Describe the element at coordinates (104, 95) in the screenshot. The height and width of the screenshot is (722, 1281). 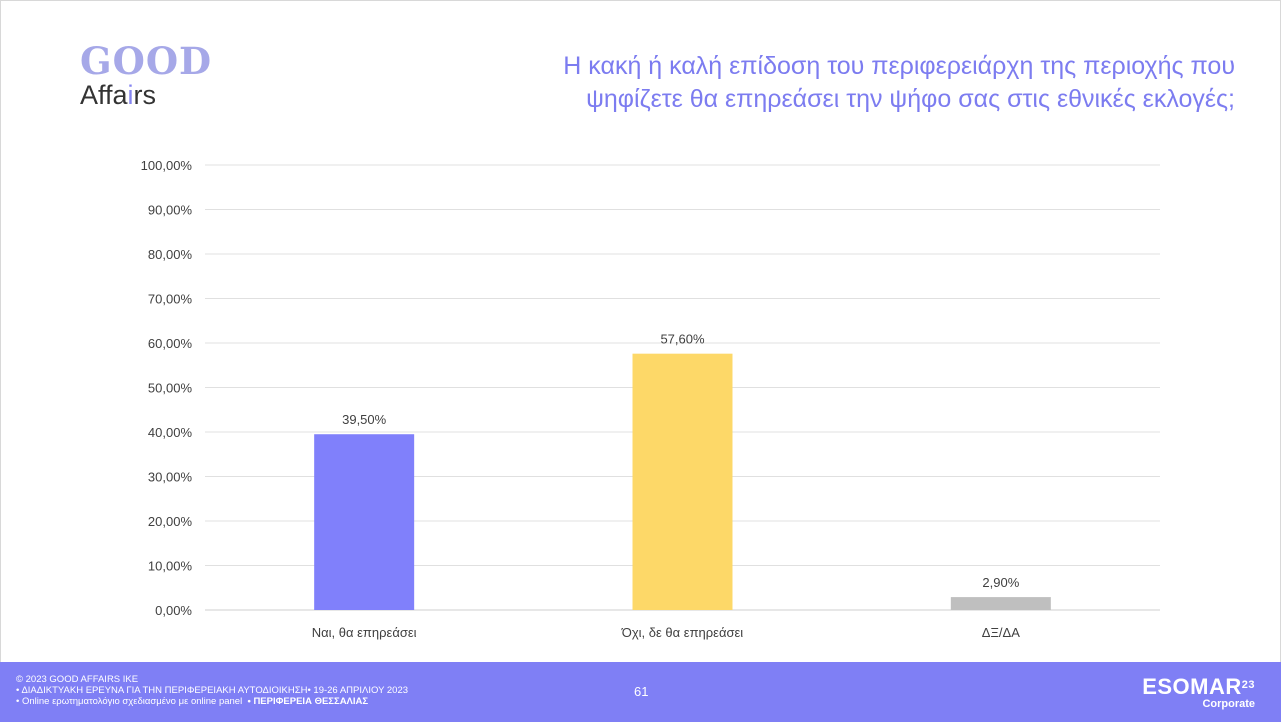
I see `logo-affairs-pre: Affa` at that location.